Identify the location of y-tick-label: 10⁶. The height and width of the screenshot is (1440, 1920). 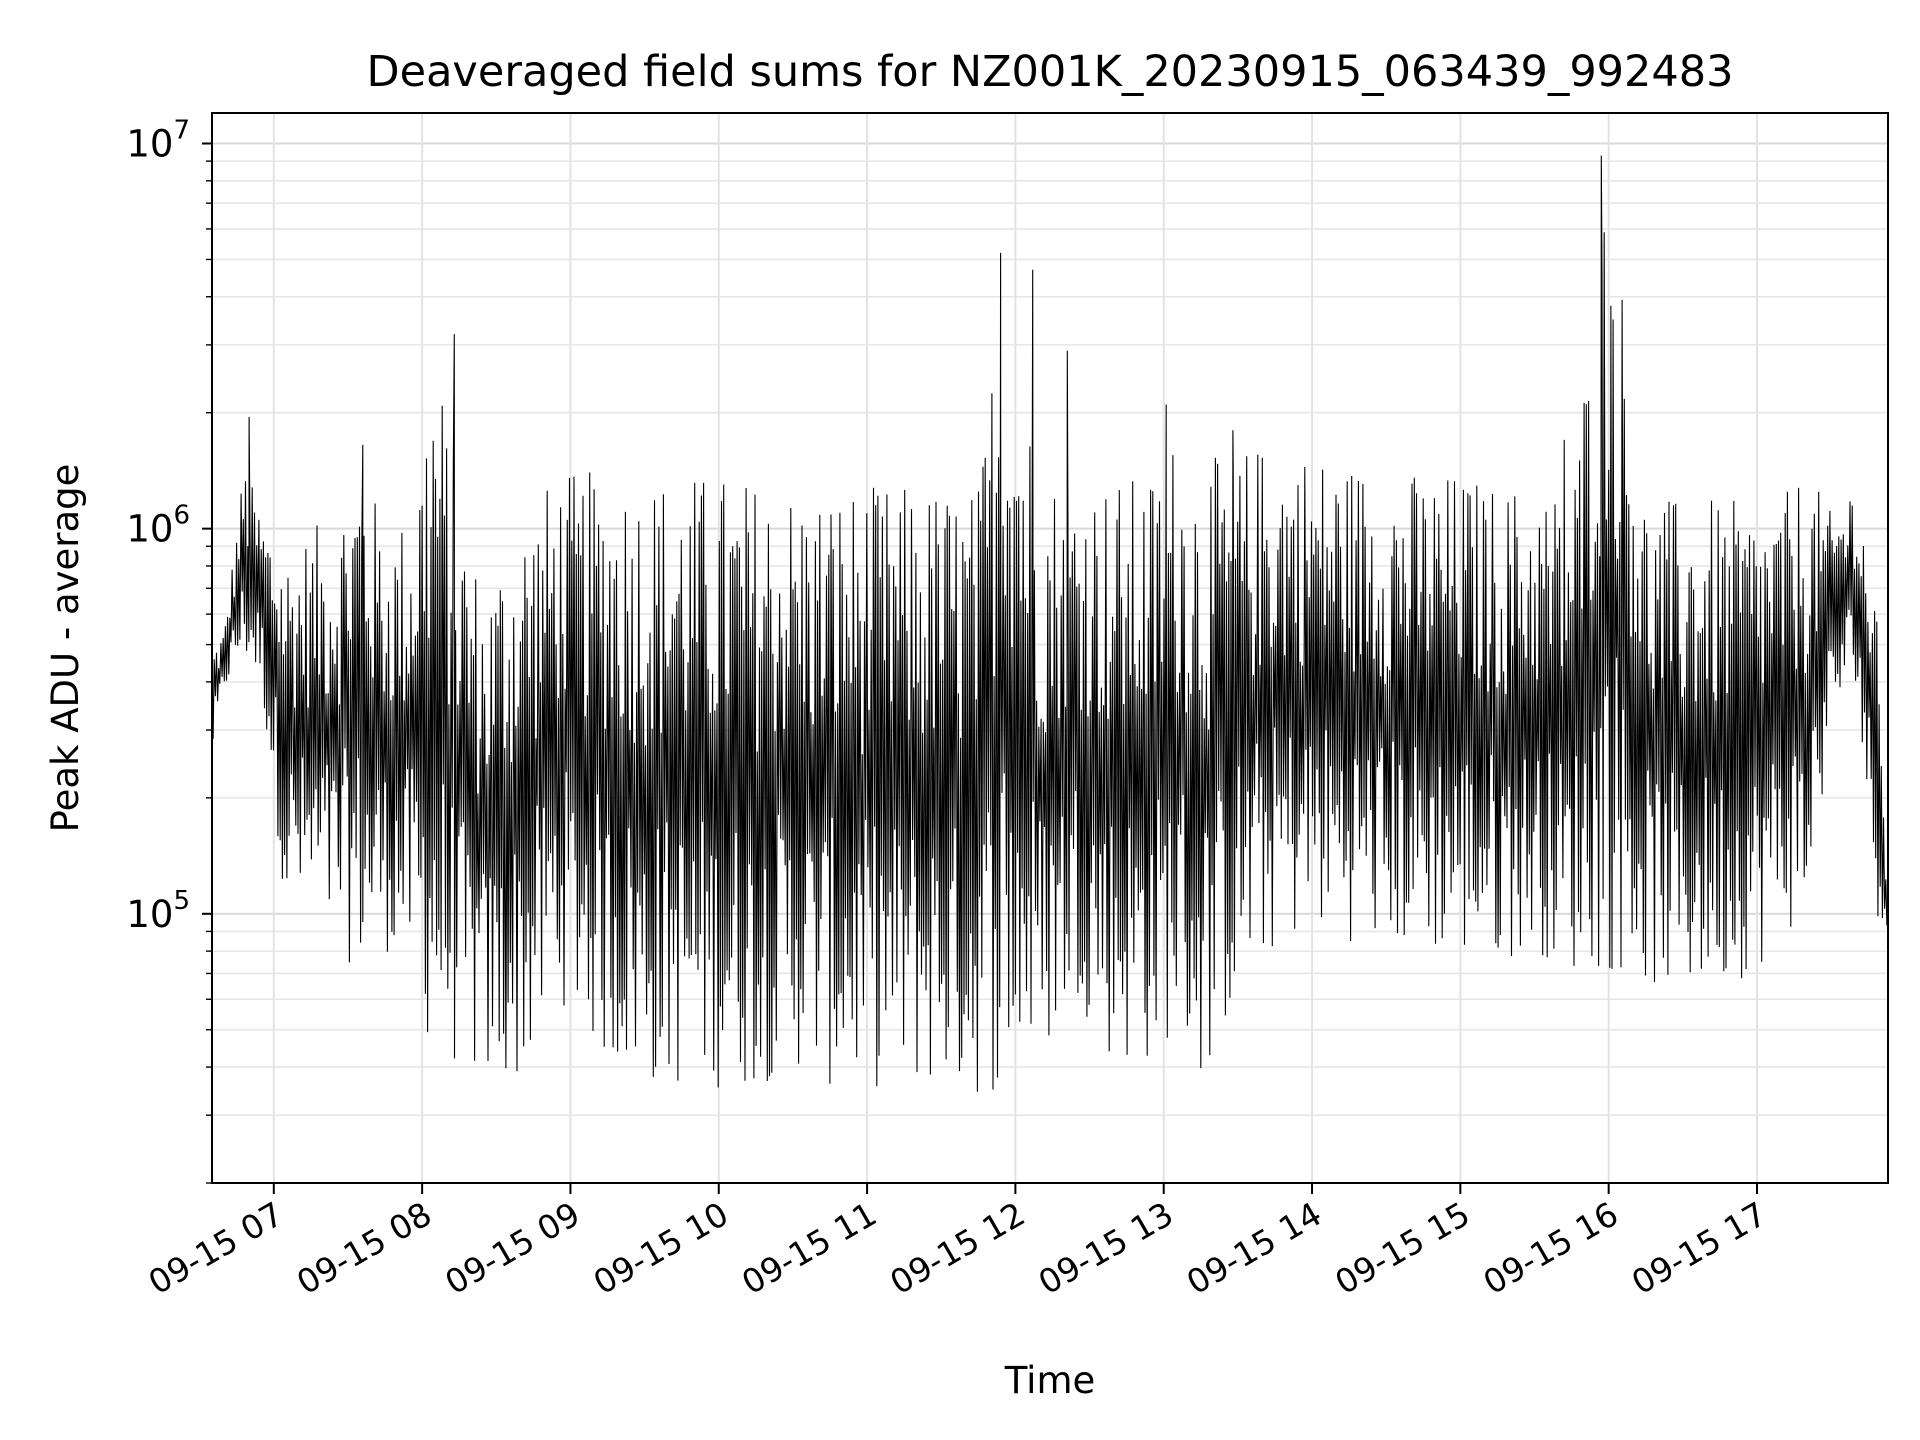
(158, 526).